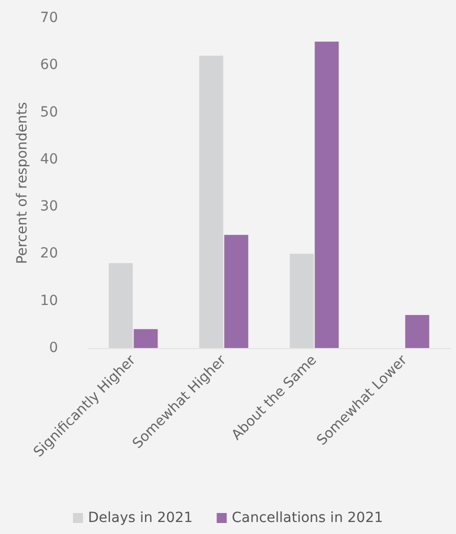  Describe the element at coordinates (53, 348) in the screenshot. I see `y-tick-label: 0` at that location.